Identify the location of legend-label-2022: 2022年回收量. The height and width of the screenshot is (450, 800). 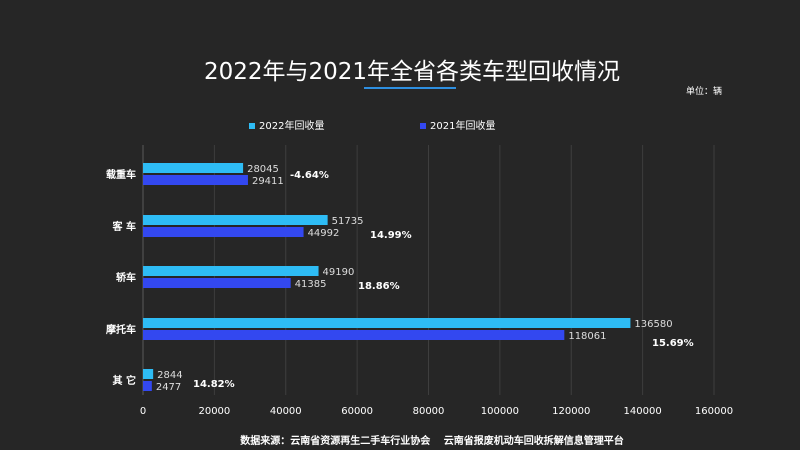
(291, 125).